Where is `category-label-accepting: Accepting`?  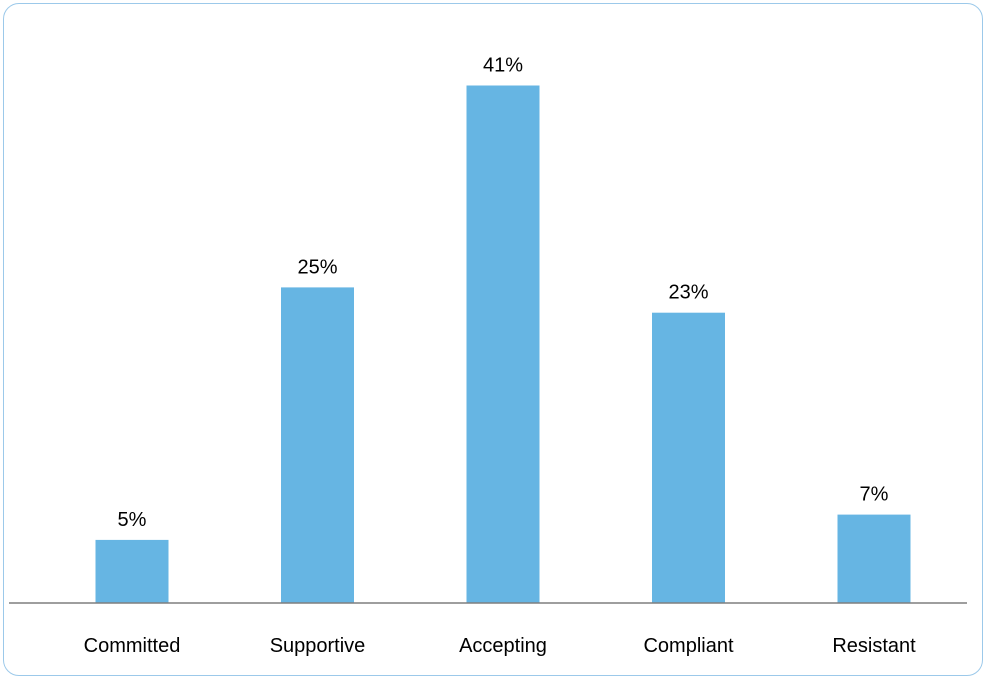
category-label-accepting: Accepting is located at coordinates (503, 646).